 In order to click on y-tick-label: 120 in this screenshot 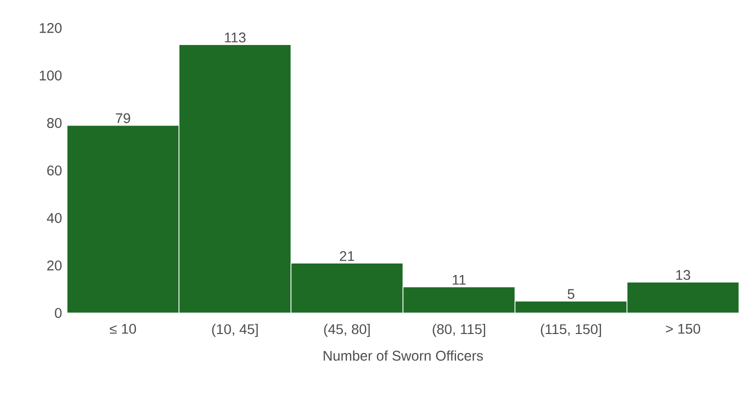, I will do `click(51, 28)`.